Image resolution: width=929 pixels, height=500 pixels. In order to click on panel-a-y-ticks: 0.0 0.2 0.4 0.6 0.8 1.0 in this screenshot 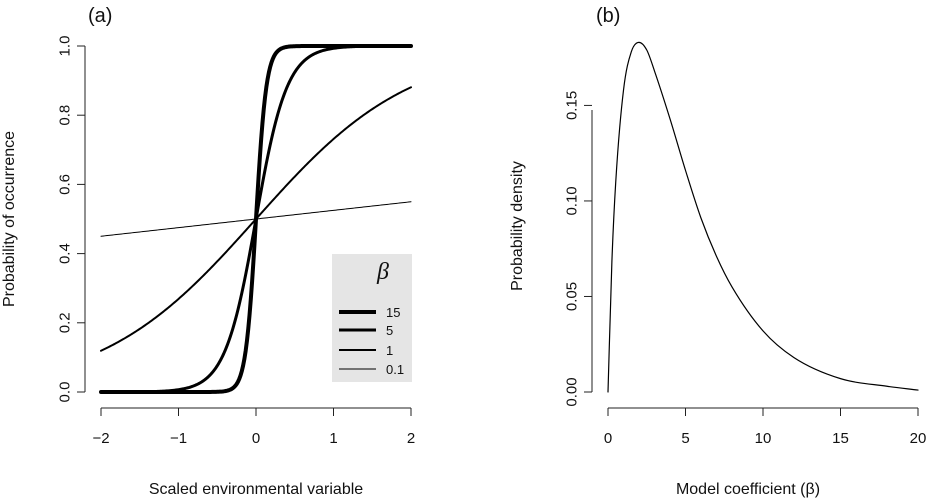, I will do `click(71, 219)`.